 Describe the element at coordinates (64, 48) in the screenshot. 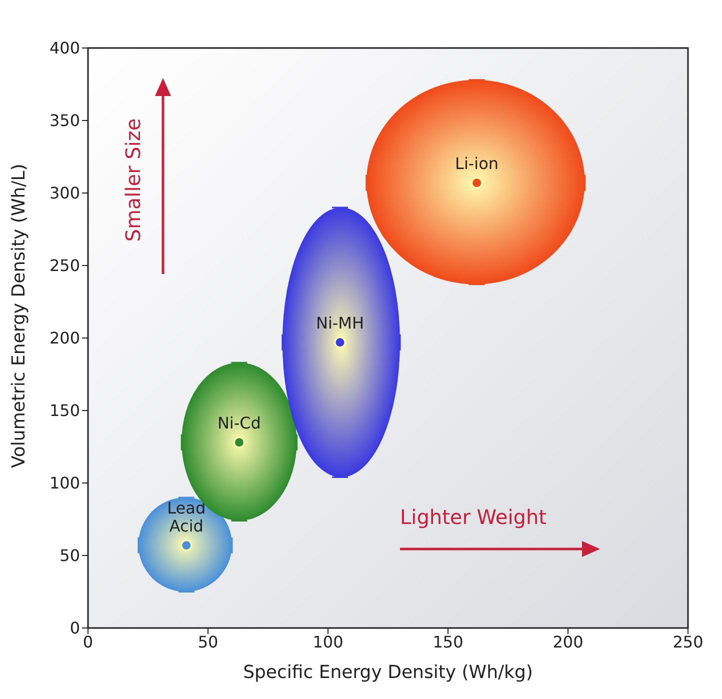

I see `y-tick-label: 400` at that location.